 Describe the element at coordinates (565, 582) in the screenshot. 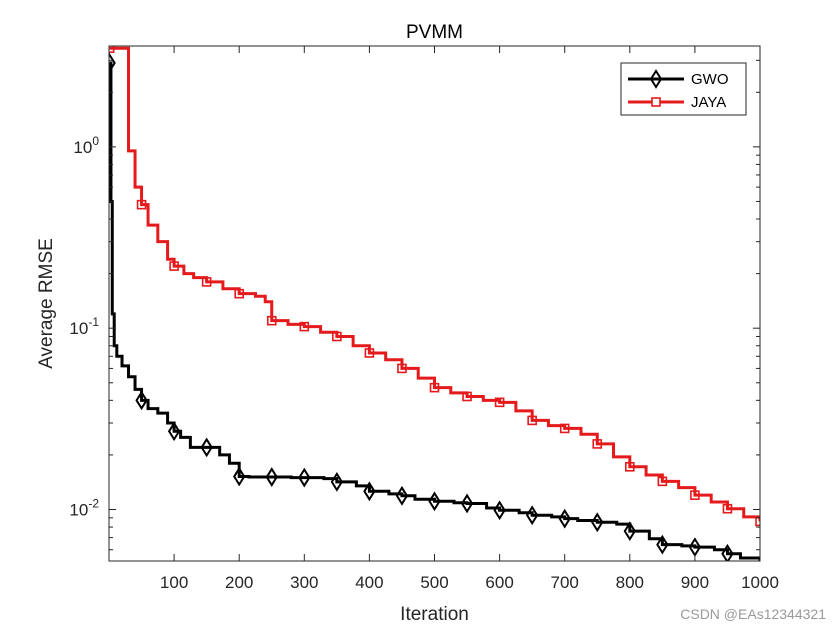

I see `x-tick-label: 700` at that location.